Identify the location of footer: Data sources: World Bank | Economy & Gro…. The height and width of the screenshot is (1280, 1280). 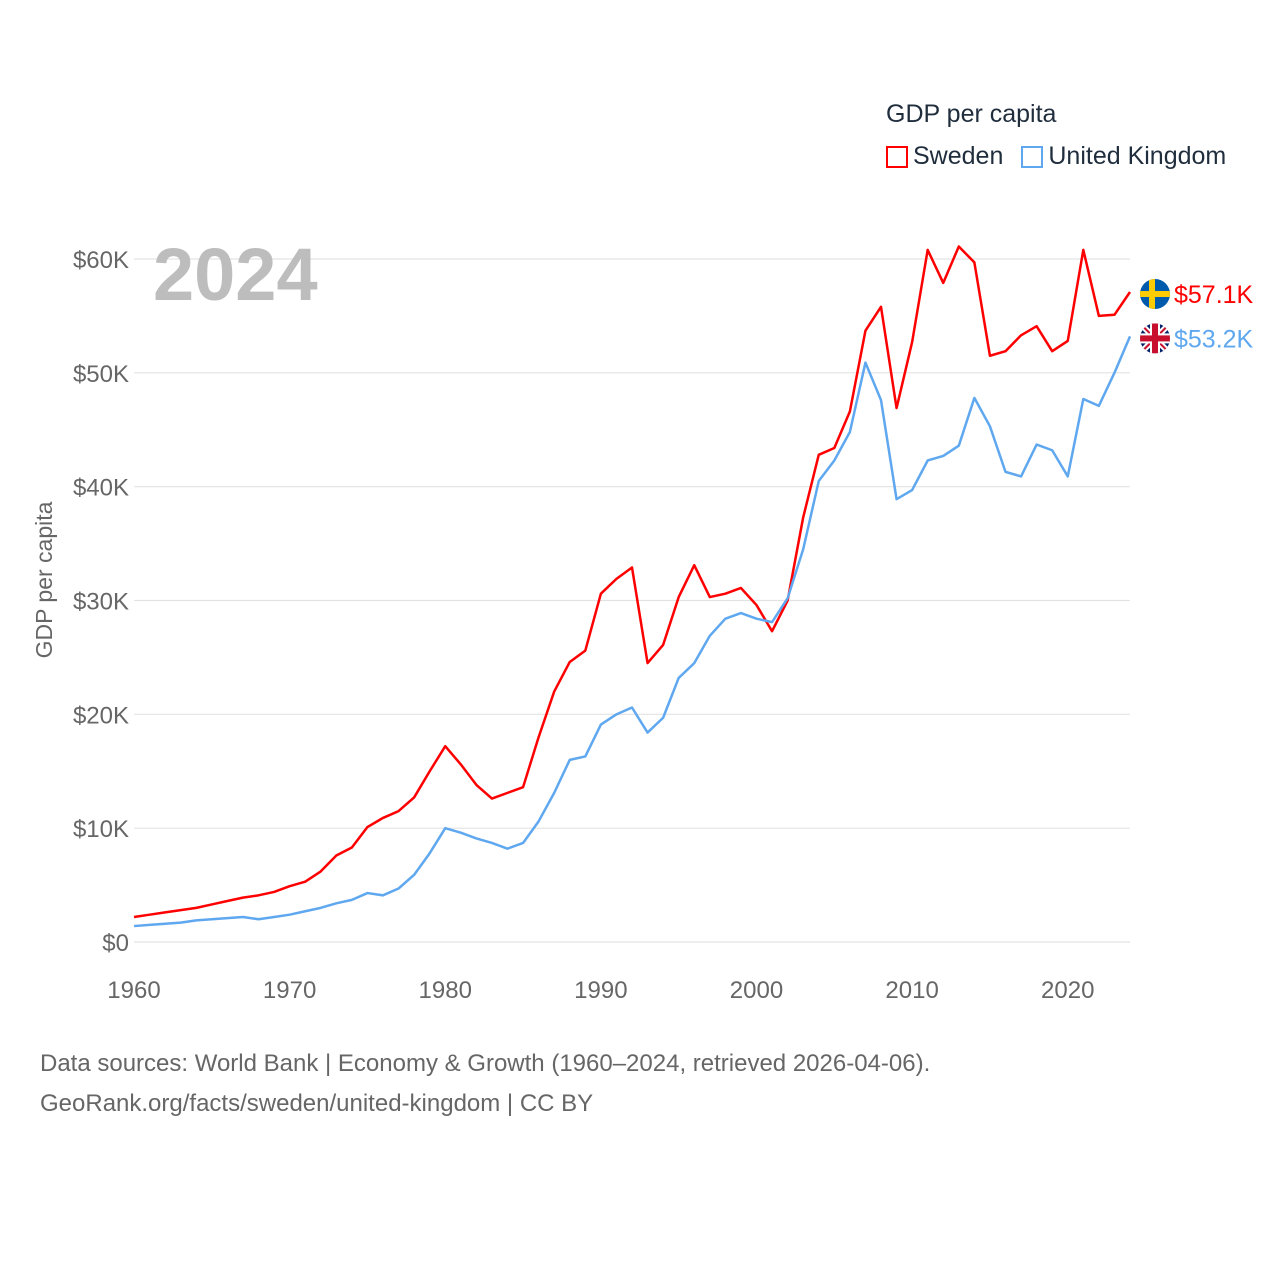
(485, 1084).